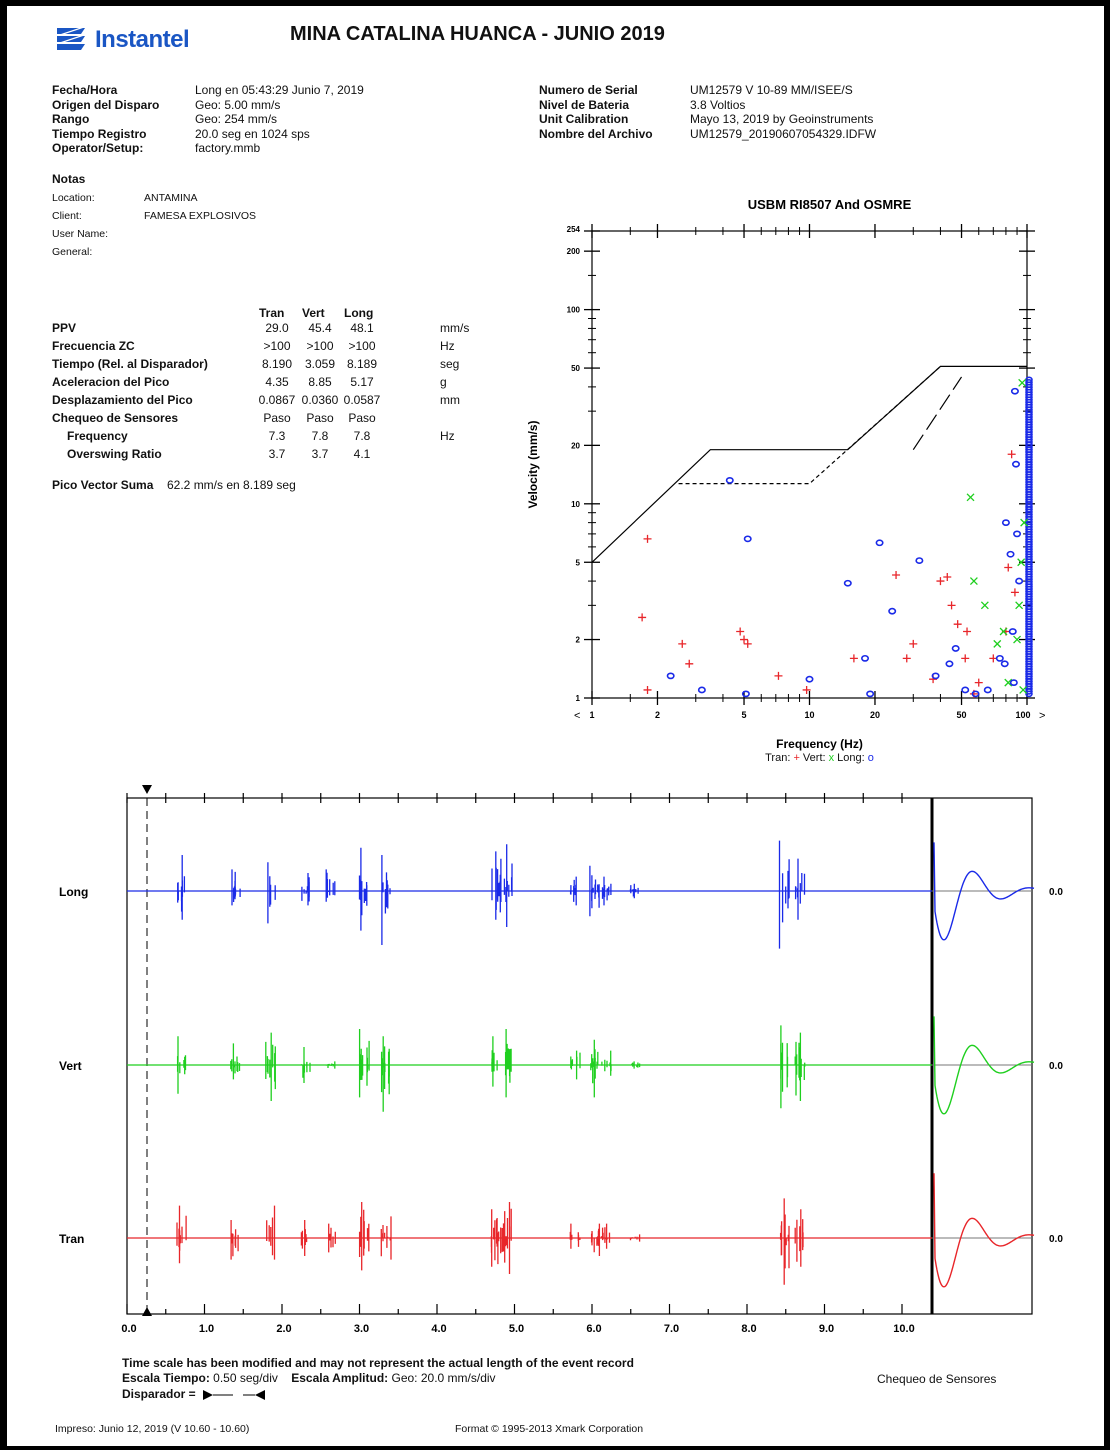  I want to click on limit-line-upper, so click(809, 464).